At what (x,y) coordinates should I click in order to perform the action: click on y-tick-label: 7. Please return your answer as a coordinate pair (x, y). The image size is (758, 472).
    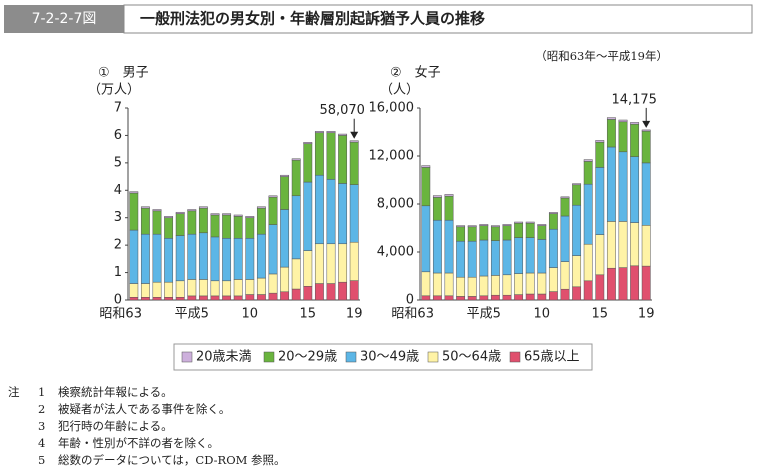
    Looking at the image, I should click on (118, 108).